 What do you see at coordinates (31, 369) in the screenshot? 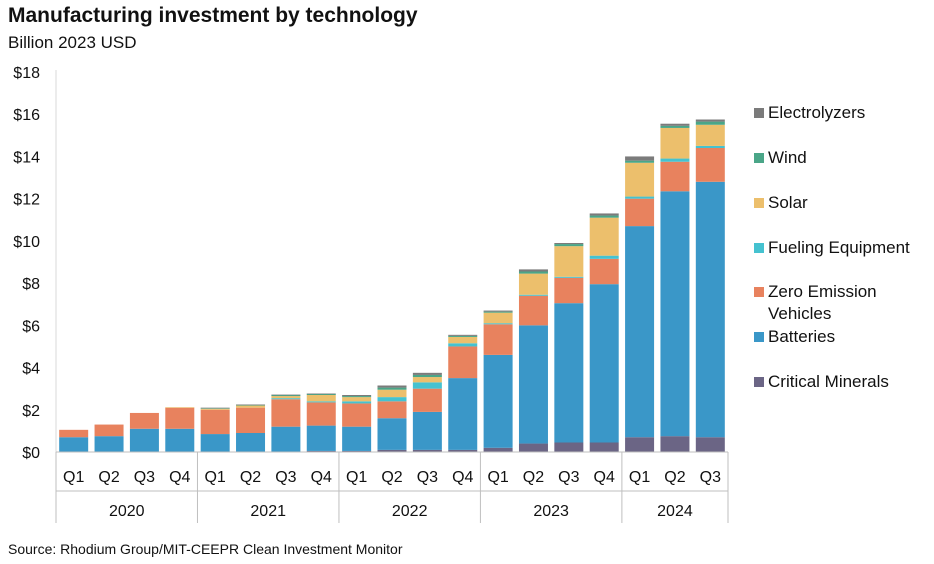
I see `y-tick-label: $4` at bounding box center [31, 369].